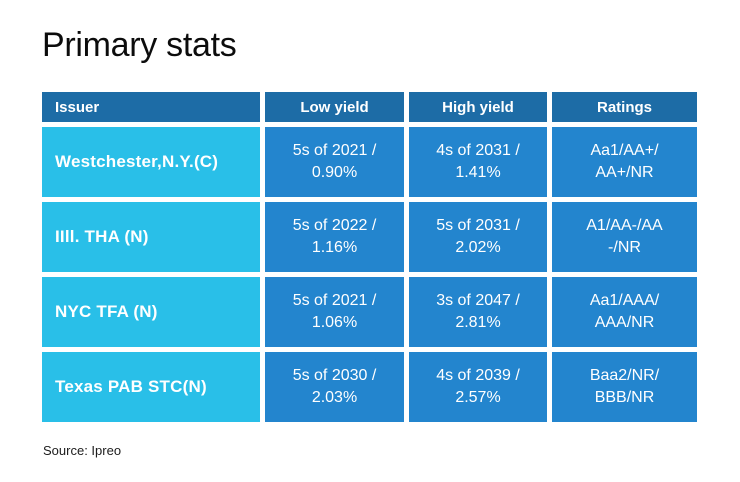 The width and height of the screenshot is (740, 482). What do you see at coordinates (334, 237) in the screenshot?
I see `low-yield-cell: 5s of 2022 / 1.16%` at bounding box center [334, 237].